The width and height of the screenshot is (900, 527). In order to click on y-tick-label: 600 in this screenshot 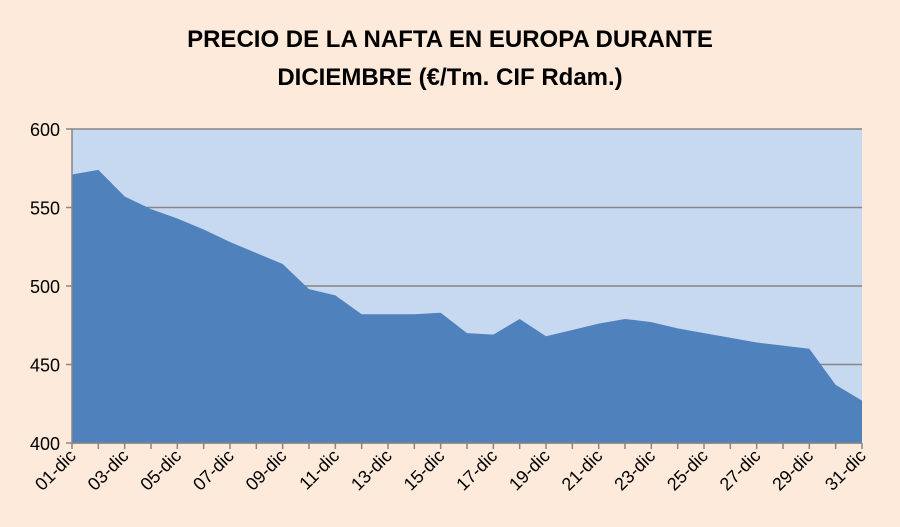, I will do `click(45, 130)`.